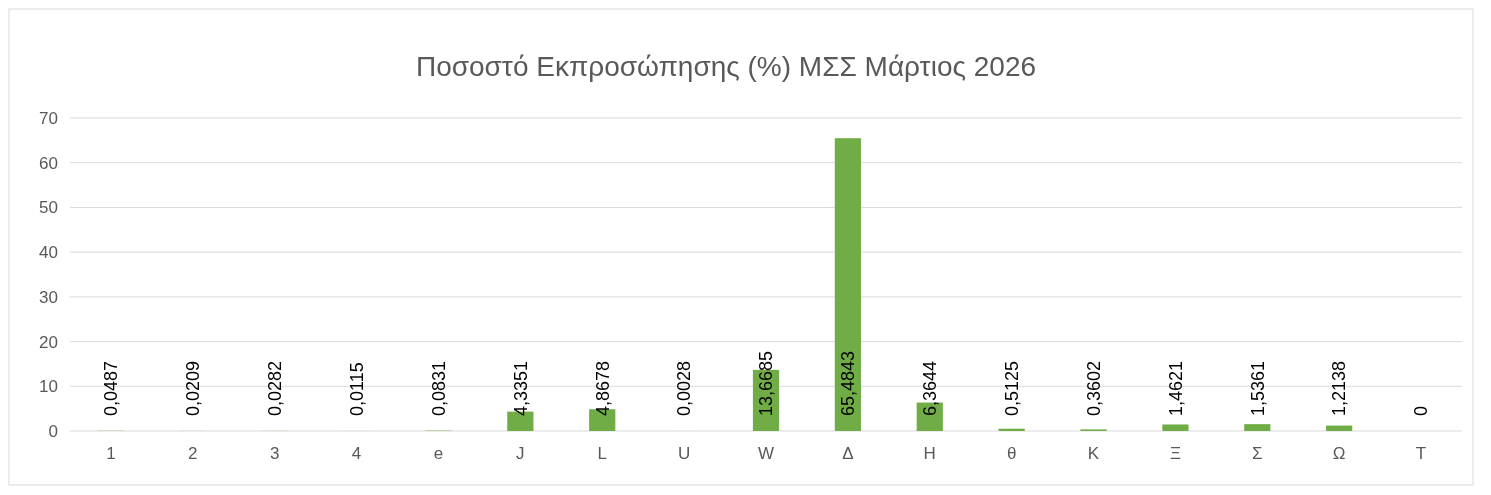  What do you see at coordinates (48, 118) in the screenshot?
I see `y-tick-label: 70` at bounding box center [48, 118].